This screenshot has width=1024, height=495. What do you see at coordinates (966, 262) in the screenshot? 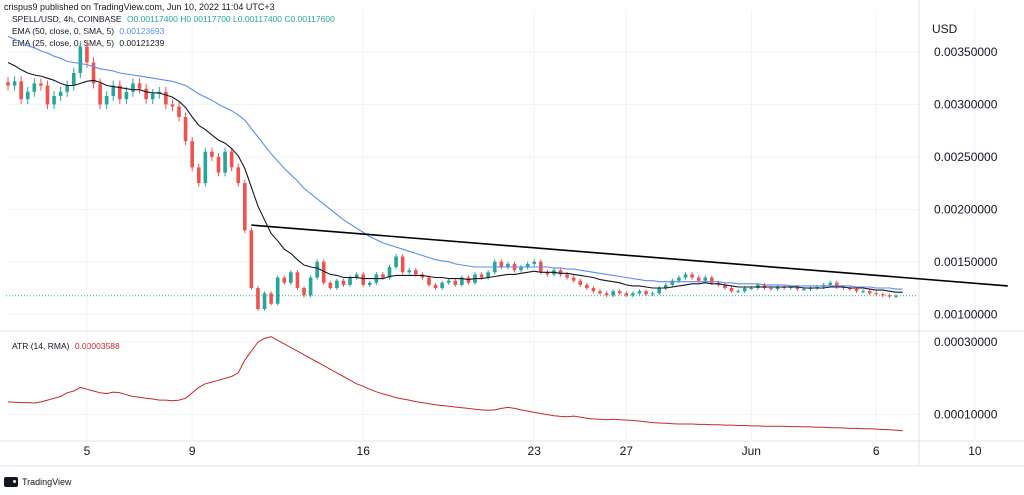
I see `price-tick-label: 0.00150000` at bounding box center [966, 262].